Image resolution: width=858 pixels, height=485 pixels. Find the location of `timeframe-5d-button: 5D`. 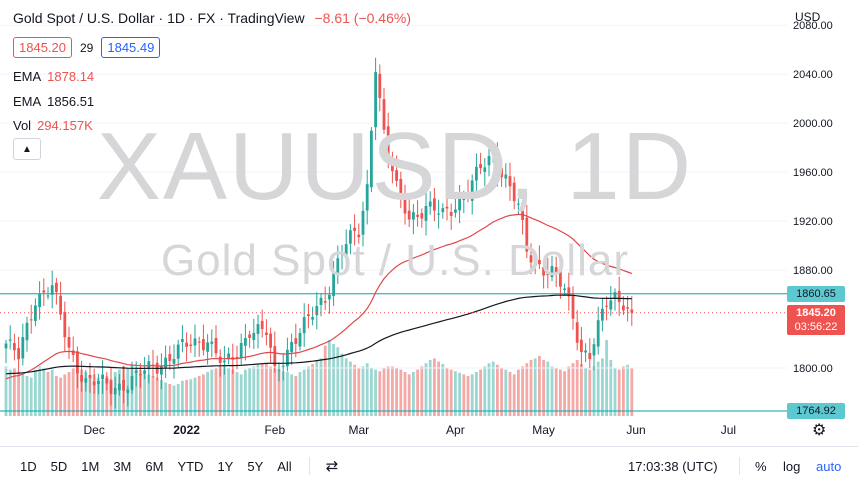

timeframe-5d-button: 5D is located at coordinates (59, 466).